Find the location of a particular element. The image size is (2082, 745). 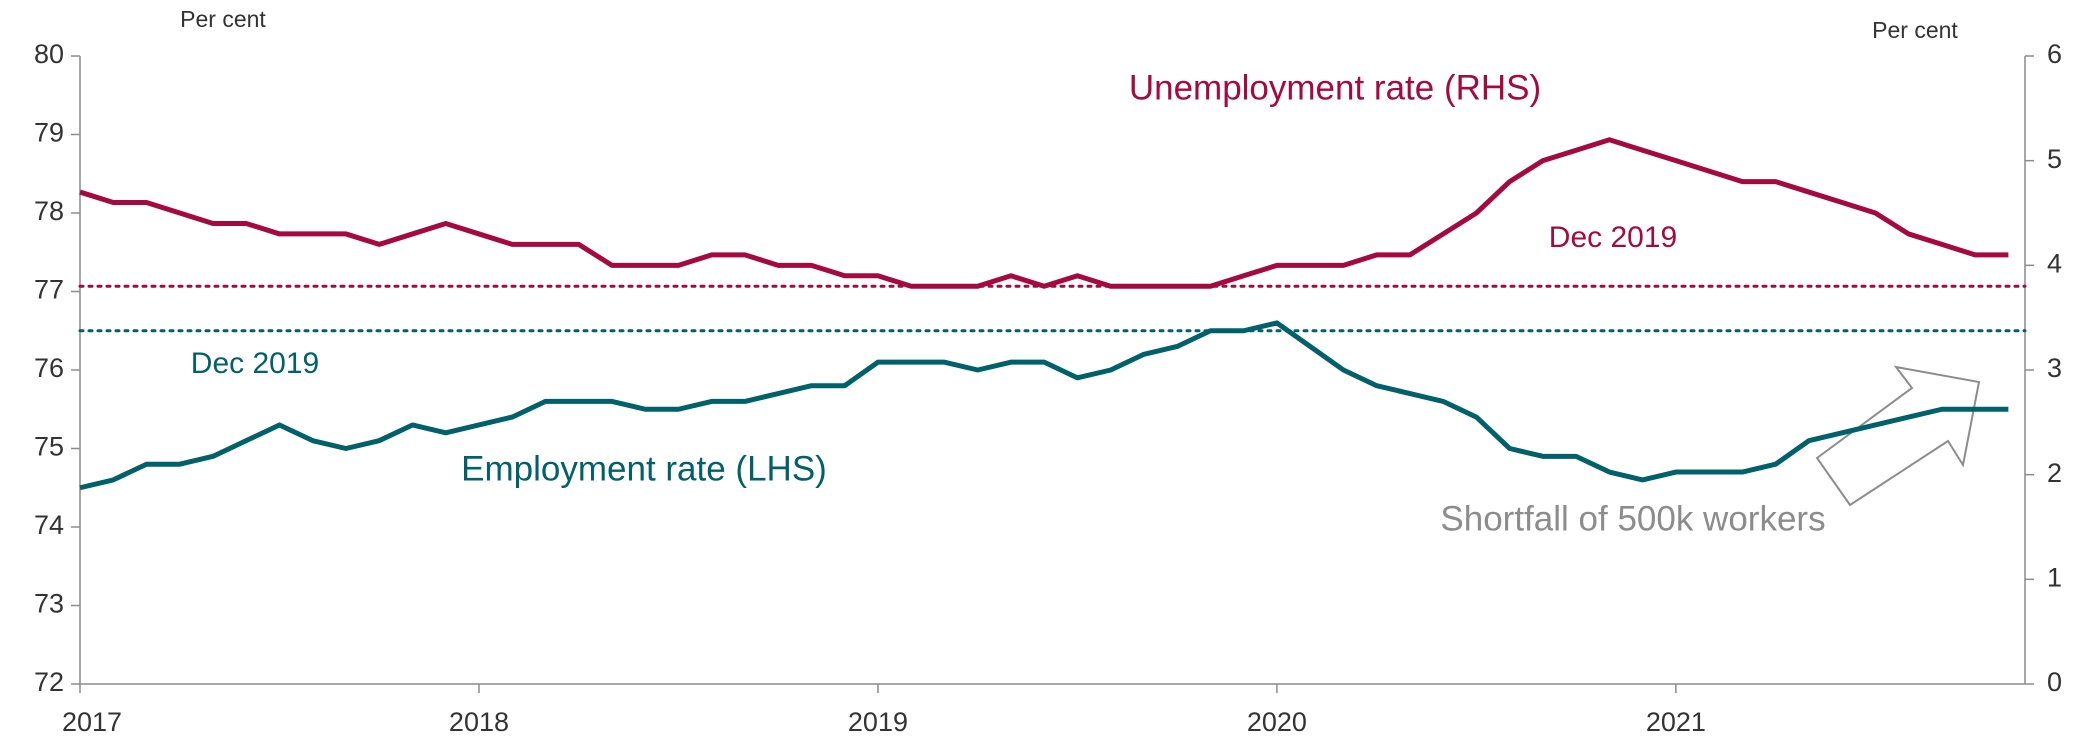

y2-tick-label: 3 is located at coordinates (2054, 368).